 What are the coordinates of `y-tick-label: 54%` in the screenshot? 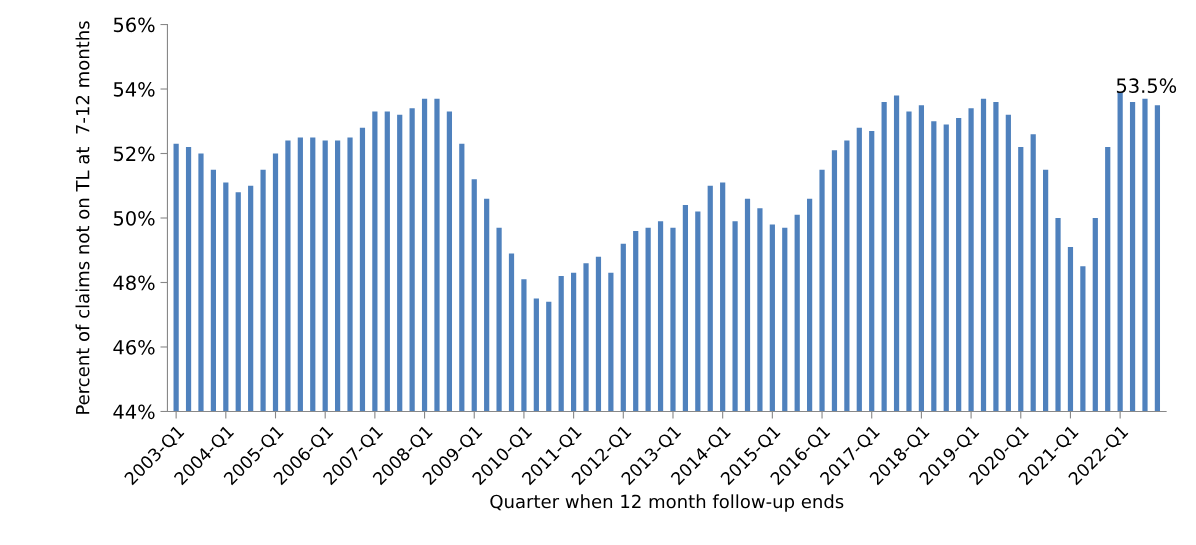 It's located at (134, 89).